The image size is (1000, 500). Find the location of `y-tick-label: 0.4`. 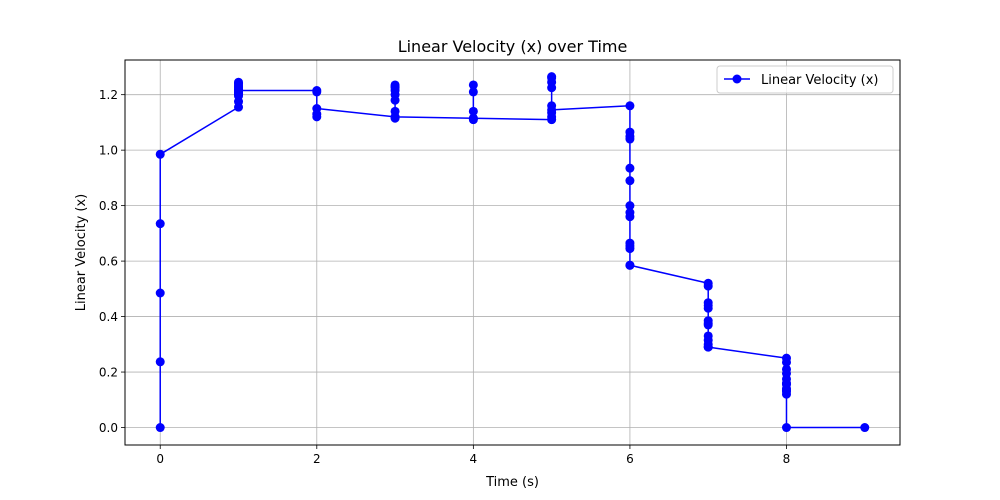

y-tick-label: 0.4 is located at coordinates (108, 317).